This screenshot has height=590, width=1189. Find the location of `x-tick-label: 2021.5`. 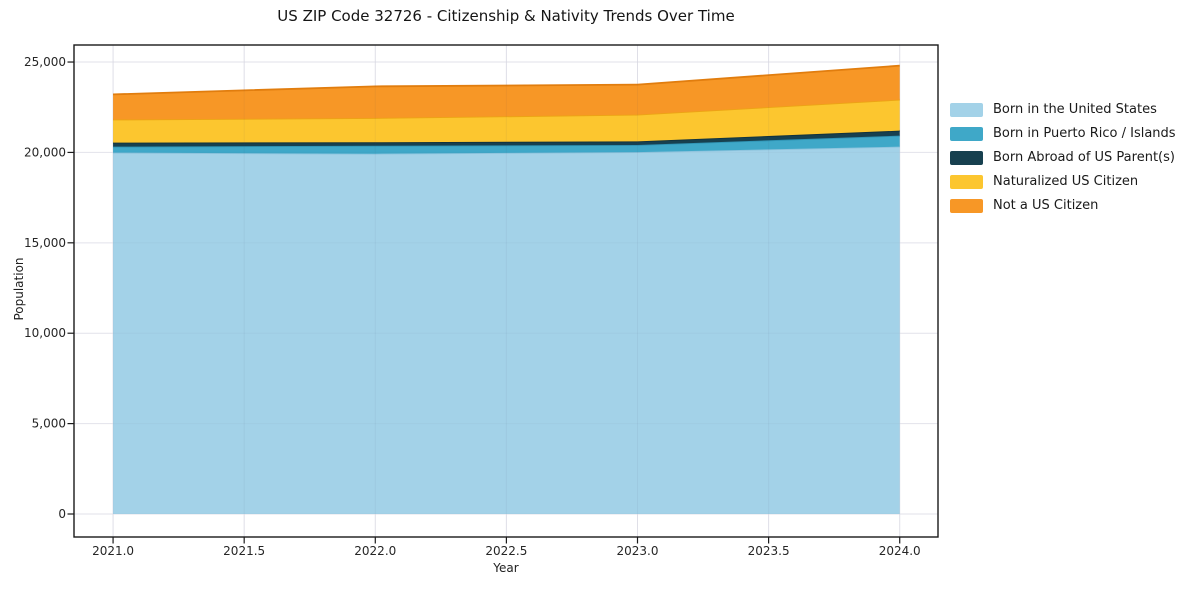

x-tick-label: 2021.5 is located at coordinates (244, 551).